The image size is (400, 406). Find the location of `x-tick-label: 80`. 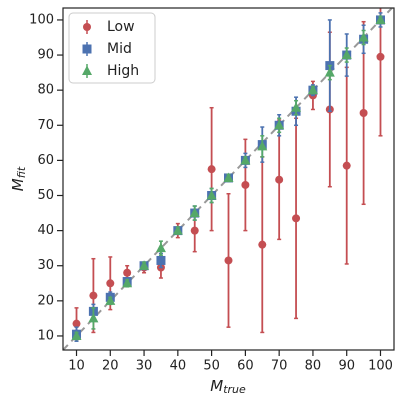

x-tick-label: 80 is located at coordinates (313, 366).